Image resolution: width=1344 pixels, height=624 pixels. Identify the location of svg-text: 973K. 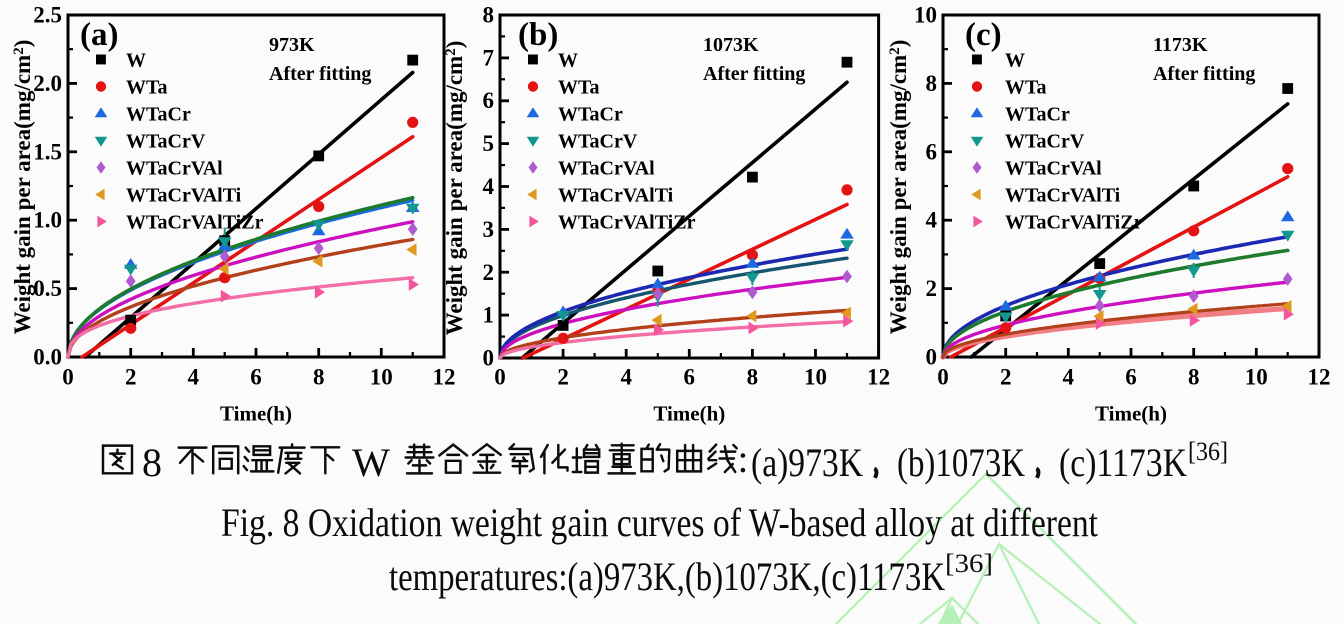
(292, 45).